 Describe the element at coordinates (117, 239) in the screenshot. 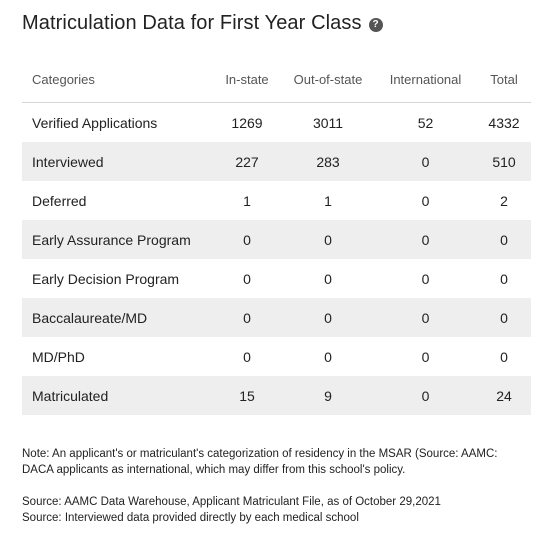

I see `row-category: Early Assurance Program` at that location.